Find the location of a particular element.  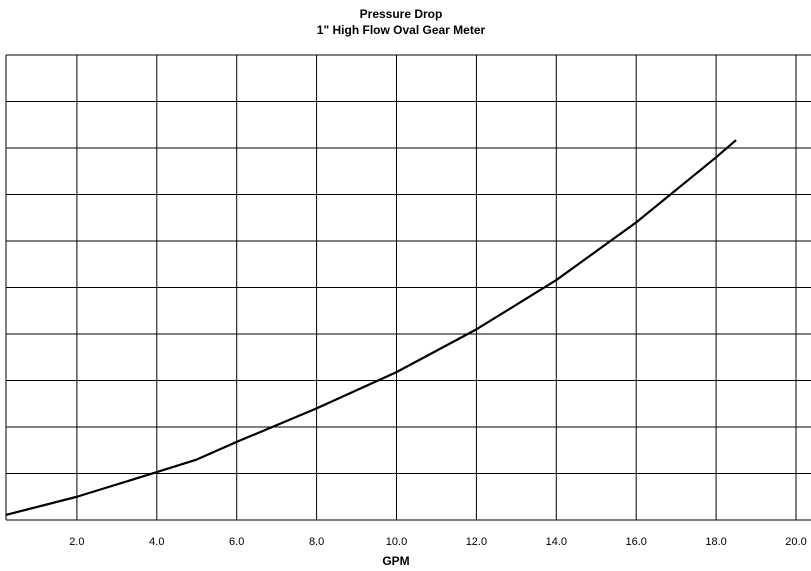

chart-subtitle: 1" High Flow Oval Gear Meter is located at coordinates (401, 30).